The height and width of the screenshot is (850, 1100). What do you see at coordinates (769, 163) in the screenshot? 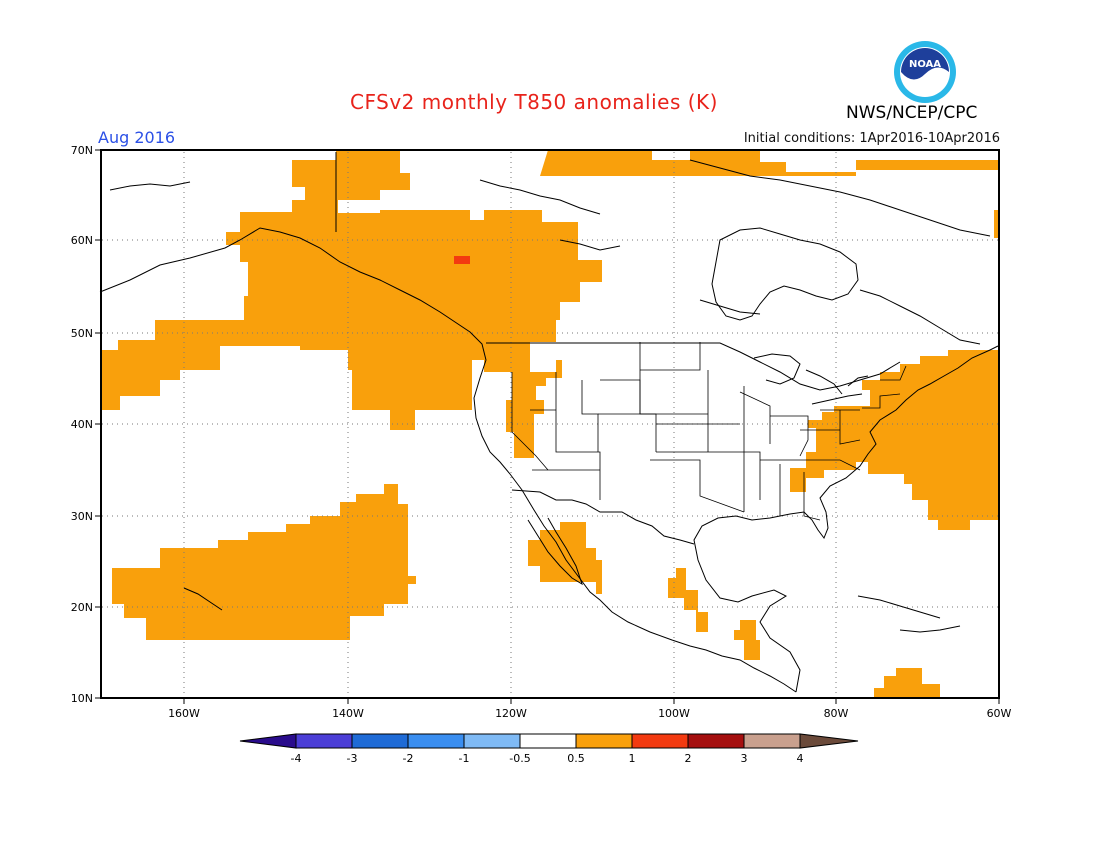
I see `anomaly-region-arctic` at bounding box center [769, 163].